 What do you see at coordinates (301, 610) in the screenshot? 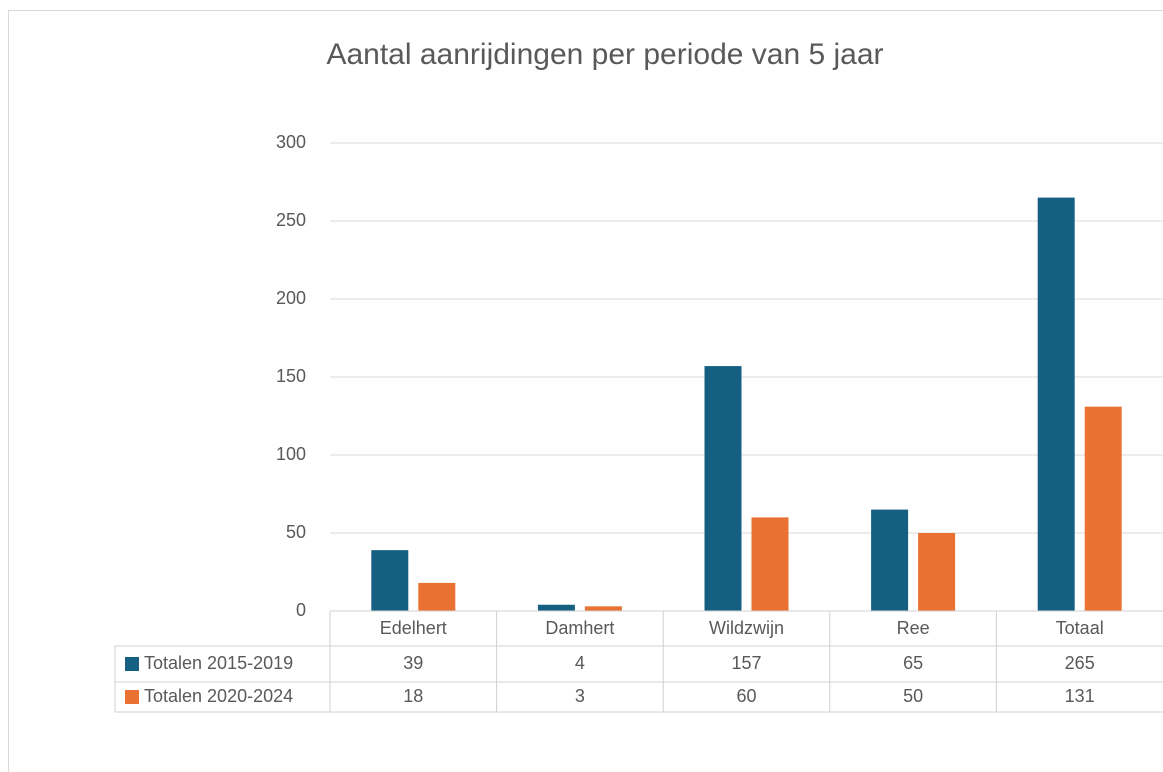
I see `y-tick-label: 0` at bounding box center [301, 610].